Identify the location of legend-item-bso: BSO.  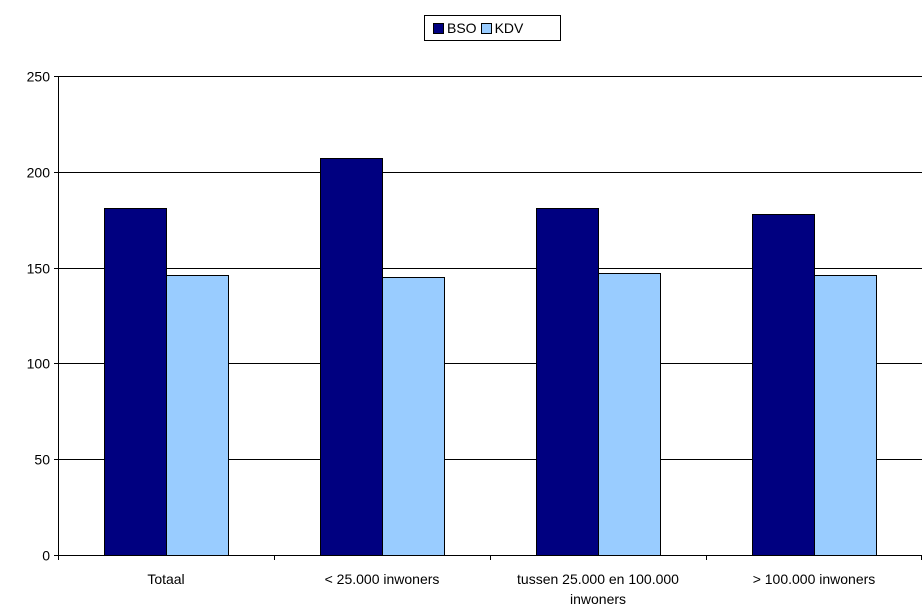
(455, 28).